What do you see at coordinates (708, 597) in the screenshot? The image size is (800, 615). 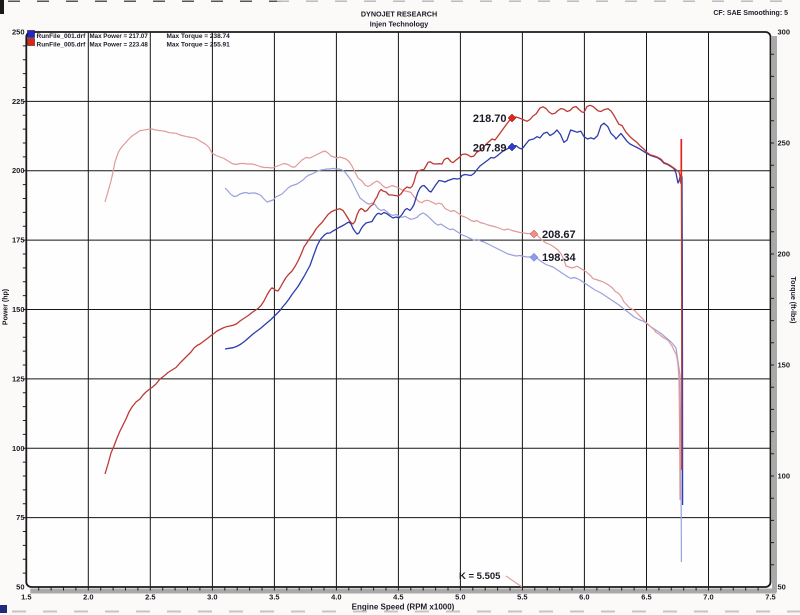 I see `svg-text: 7.0` at bounding box center [708, 597].